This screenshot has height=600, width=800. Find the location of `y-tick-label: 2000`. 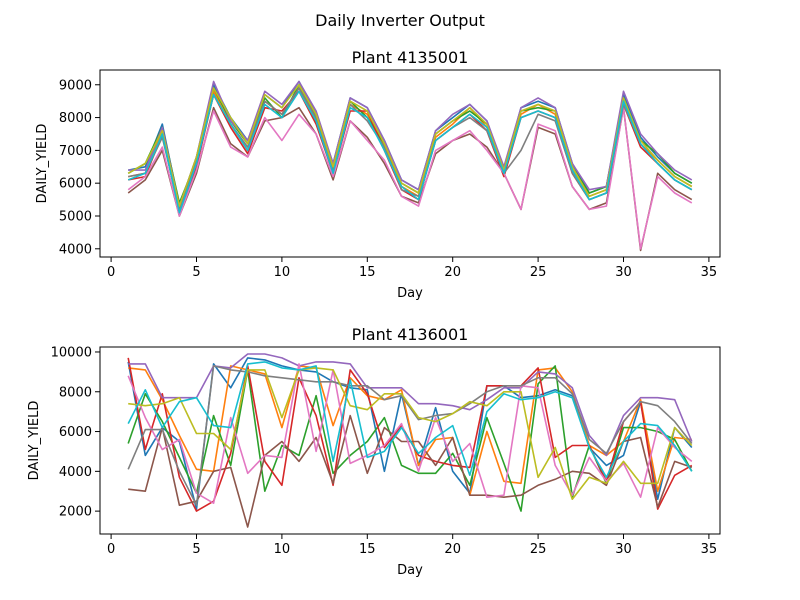

y-tick-label: 2000 is located at coordinates (75, 512).